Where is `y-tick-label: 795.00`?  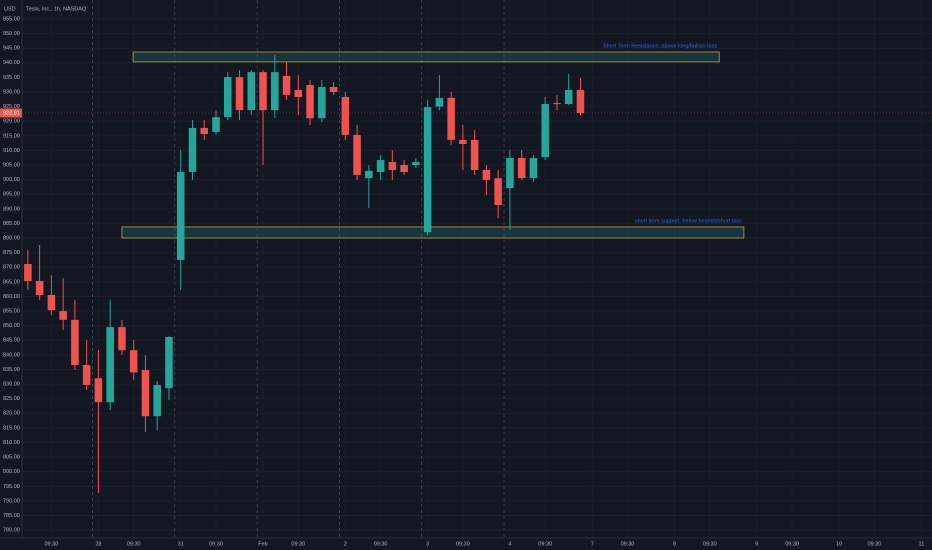
y-tick-label: 795.00 is located at coordinates (11, 487).